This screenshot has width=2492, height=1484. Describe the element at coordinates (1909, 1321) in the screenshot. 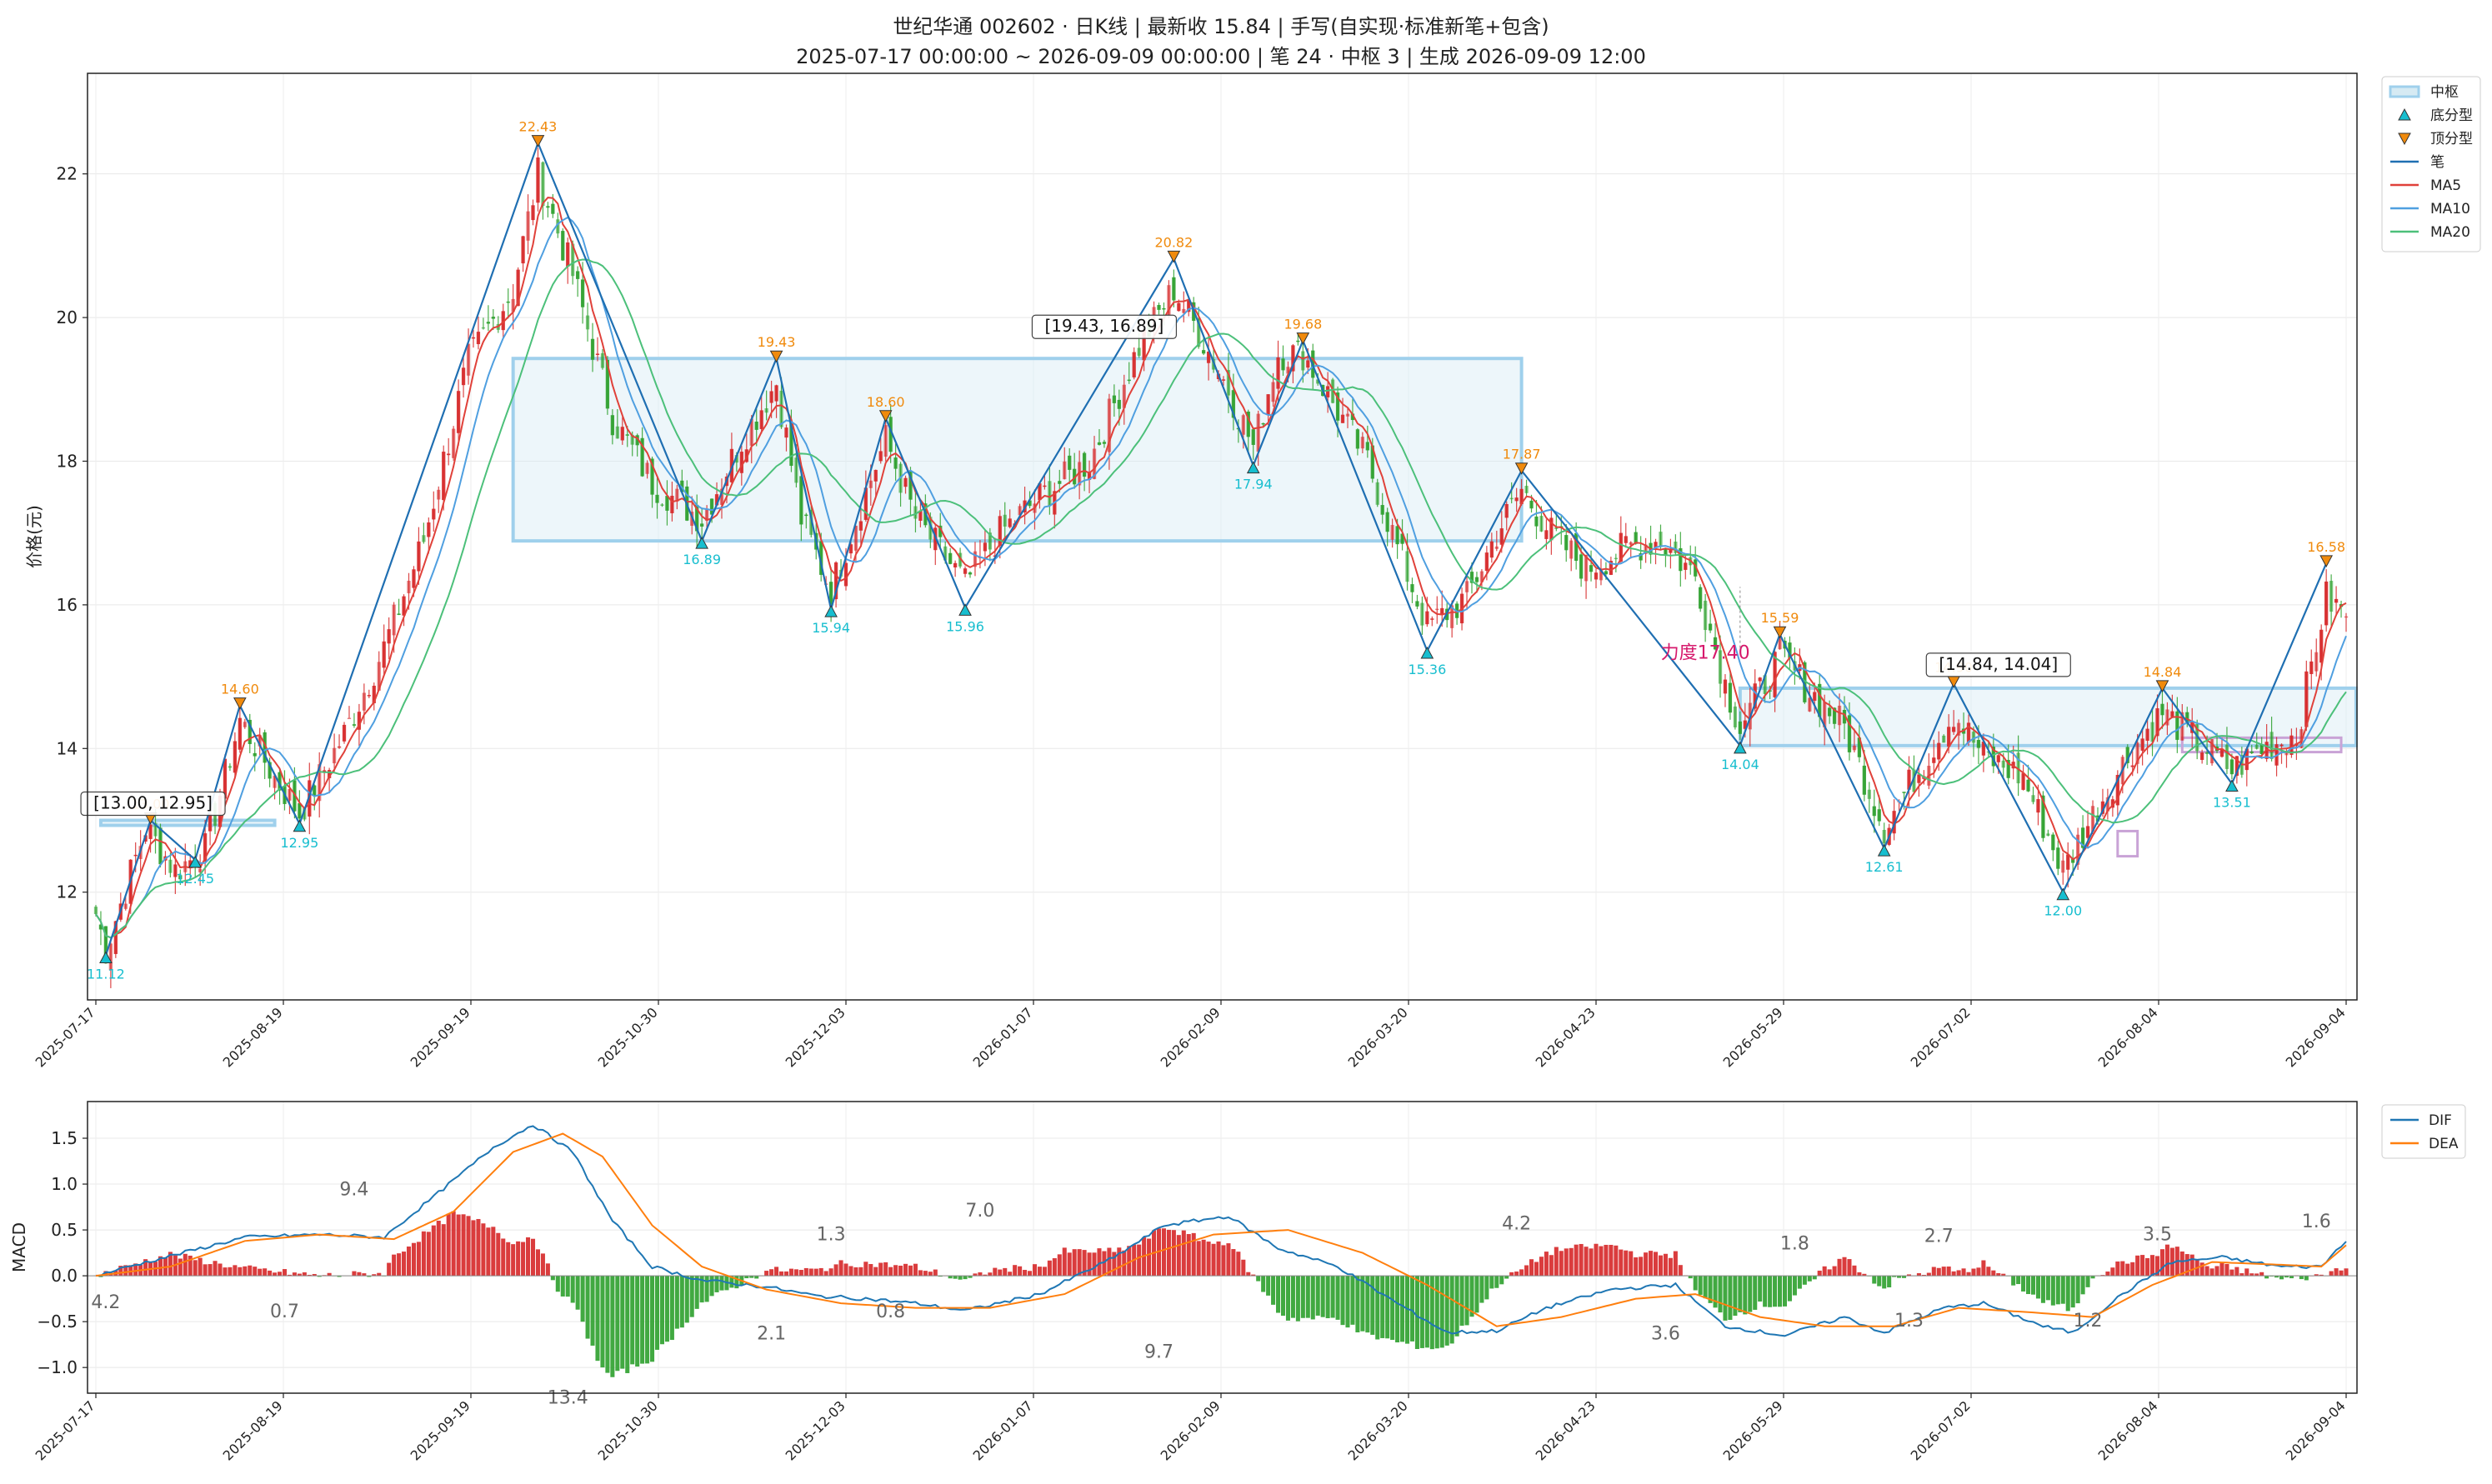

I see `macd-area-label: 1.3` at that location.